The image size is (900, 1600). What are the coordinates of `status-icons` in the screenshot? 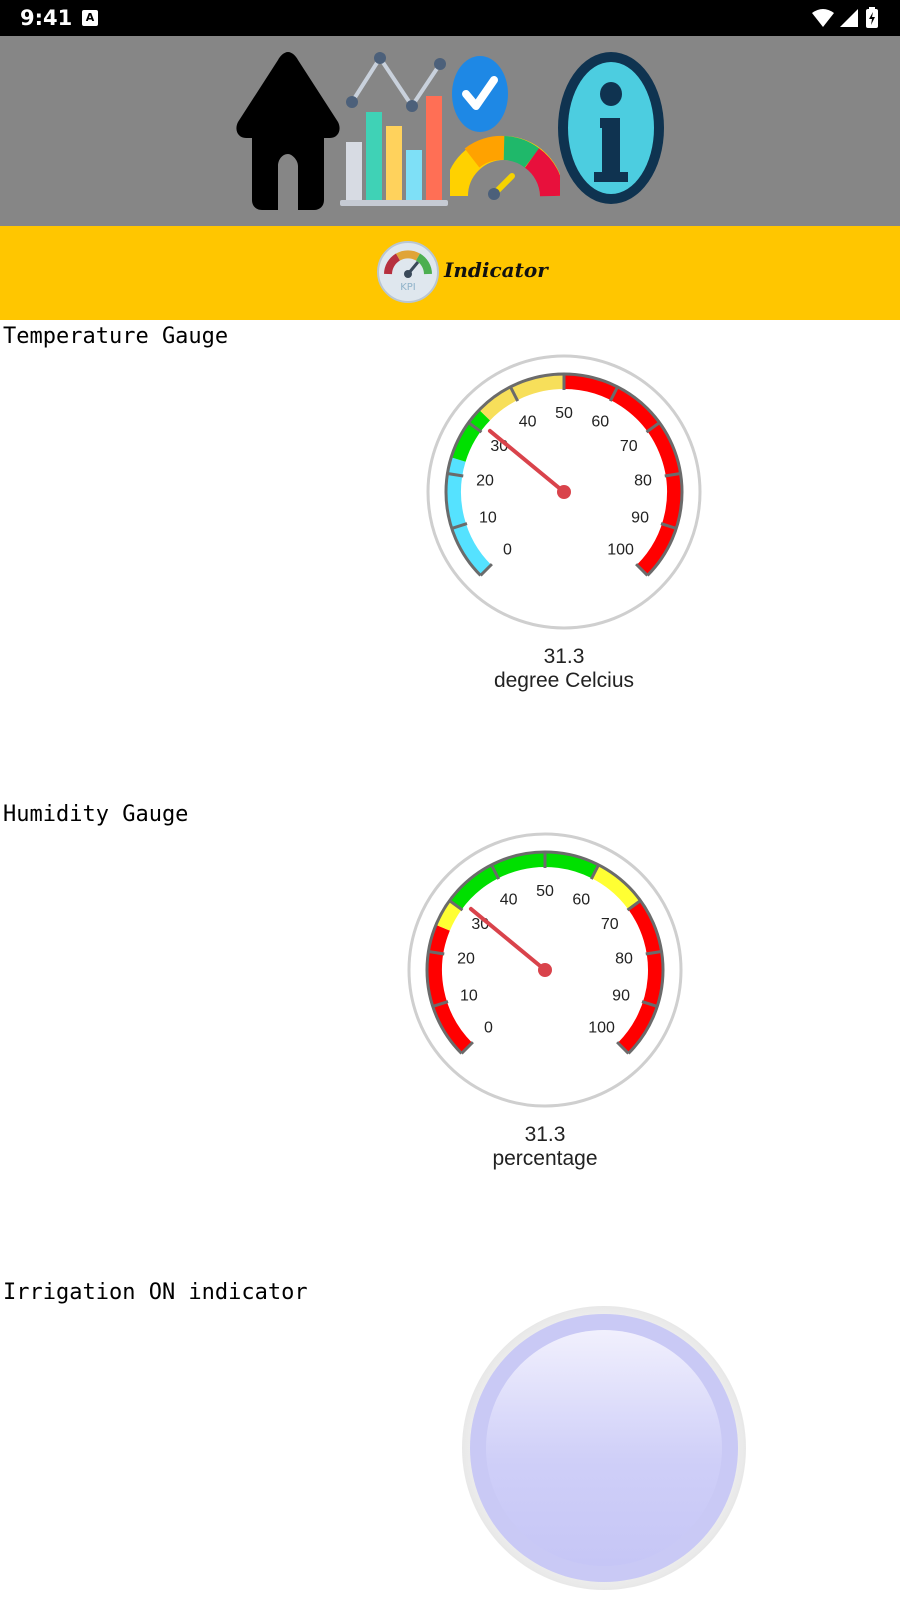 It's located at (845, 17).